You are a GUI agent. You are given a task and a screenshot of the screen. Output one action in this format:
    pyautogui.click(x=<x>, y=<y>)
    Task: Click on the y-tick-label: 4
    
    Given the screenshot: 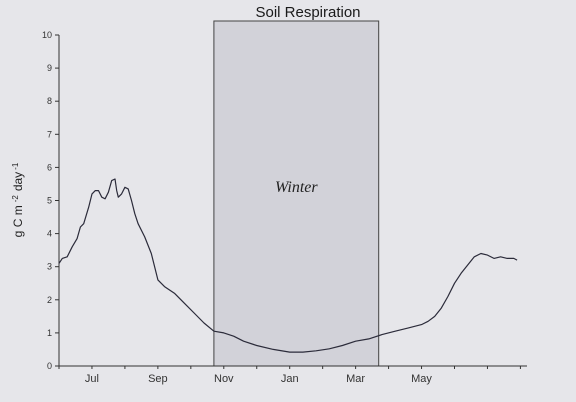 What is the action you would take?
    pyautogui.click(x=49, y=234)
    